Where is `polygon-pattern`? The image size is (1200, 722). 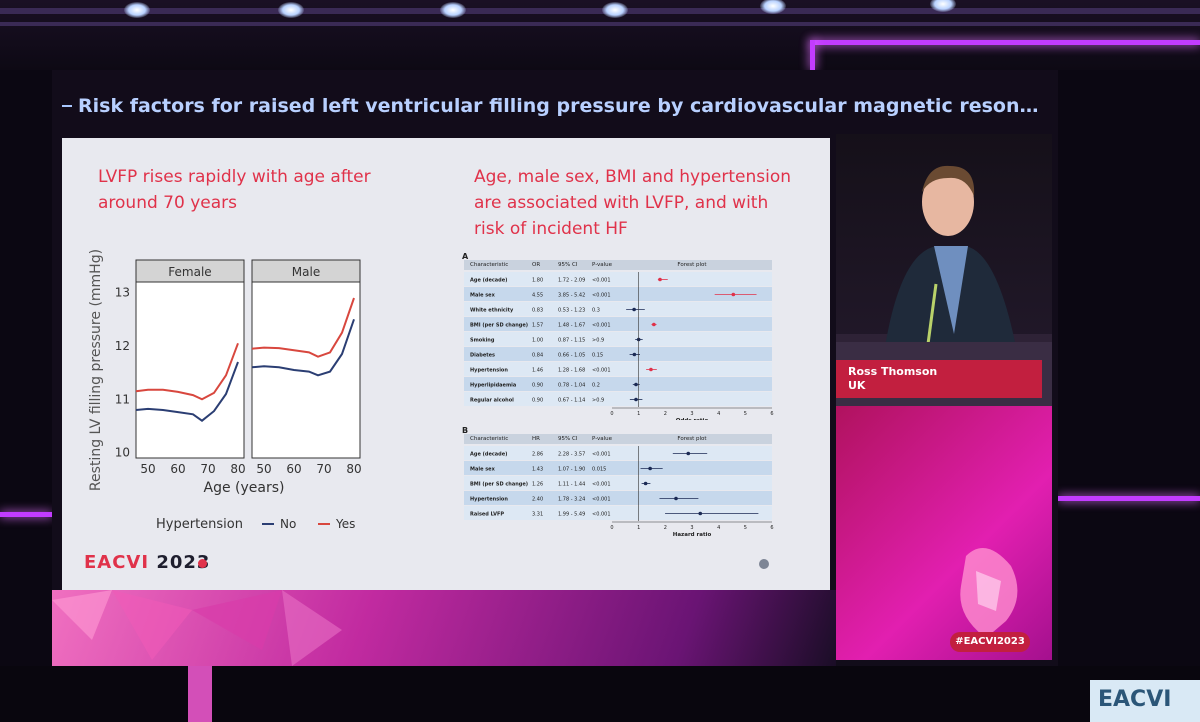
polygon-pattern is located at coordinates (197, 628).